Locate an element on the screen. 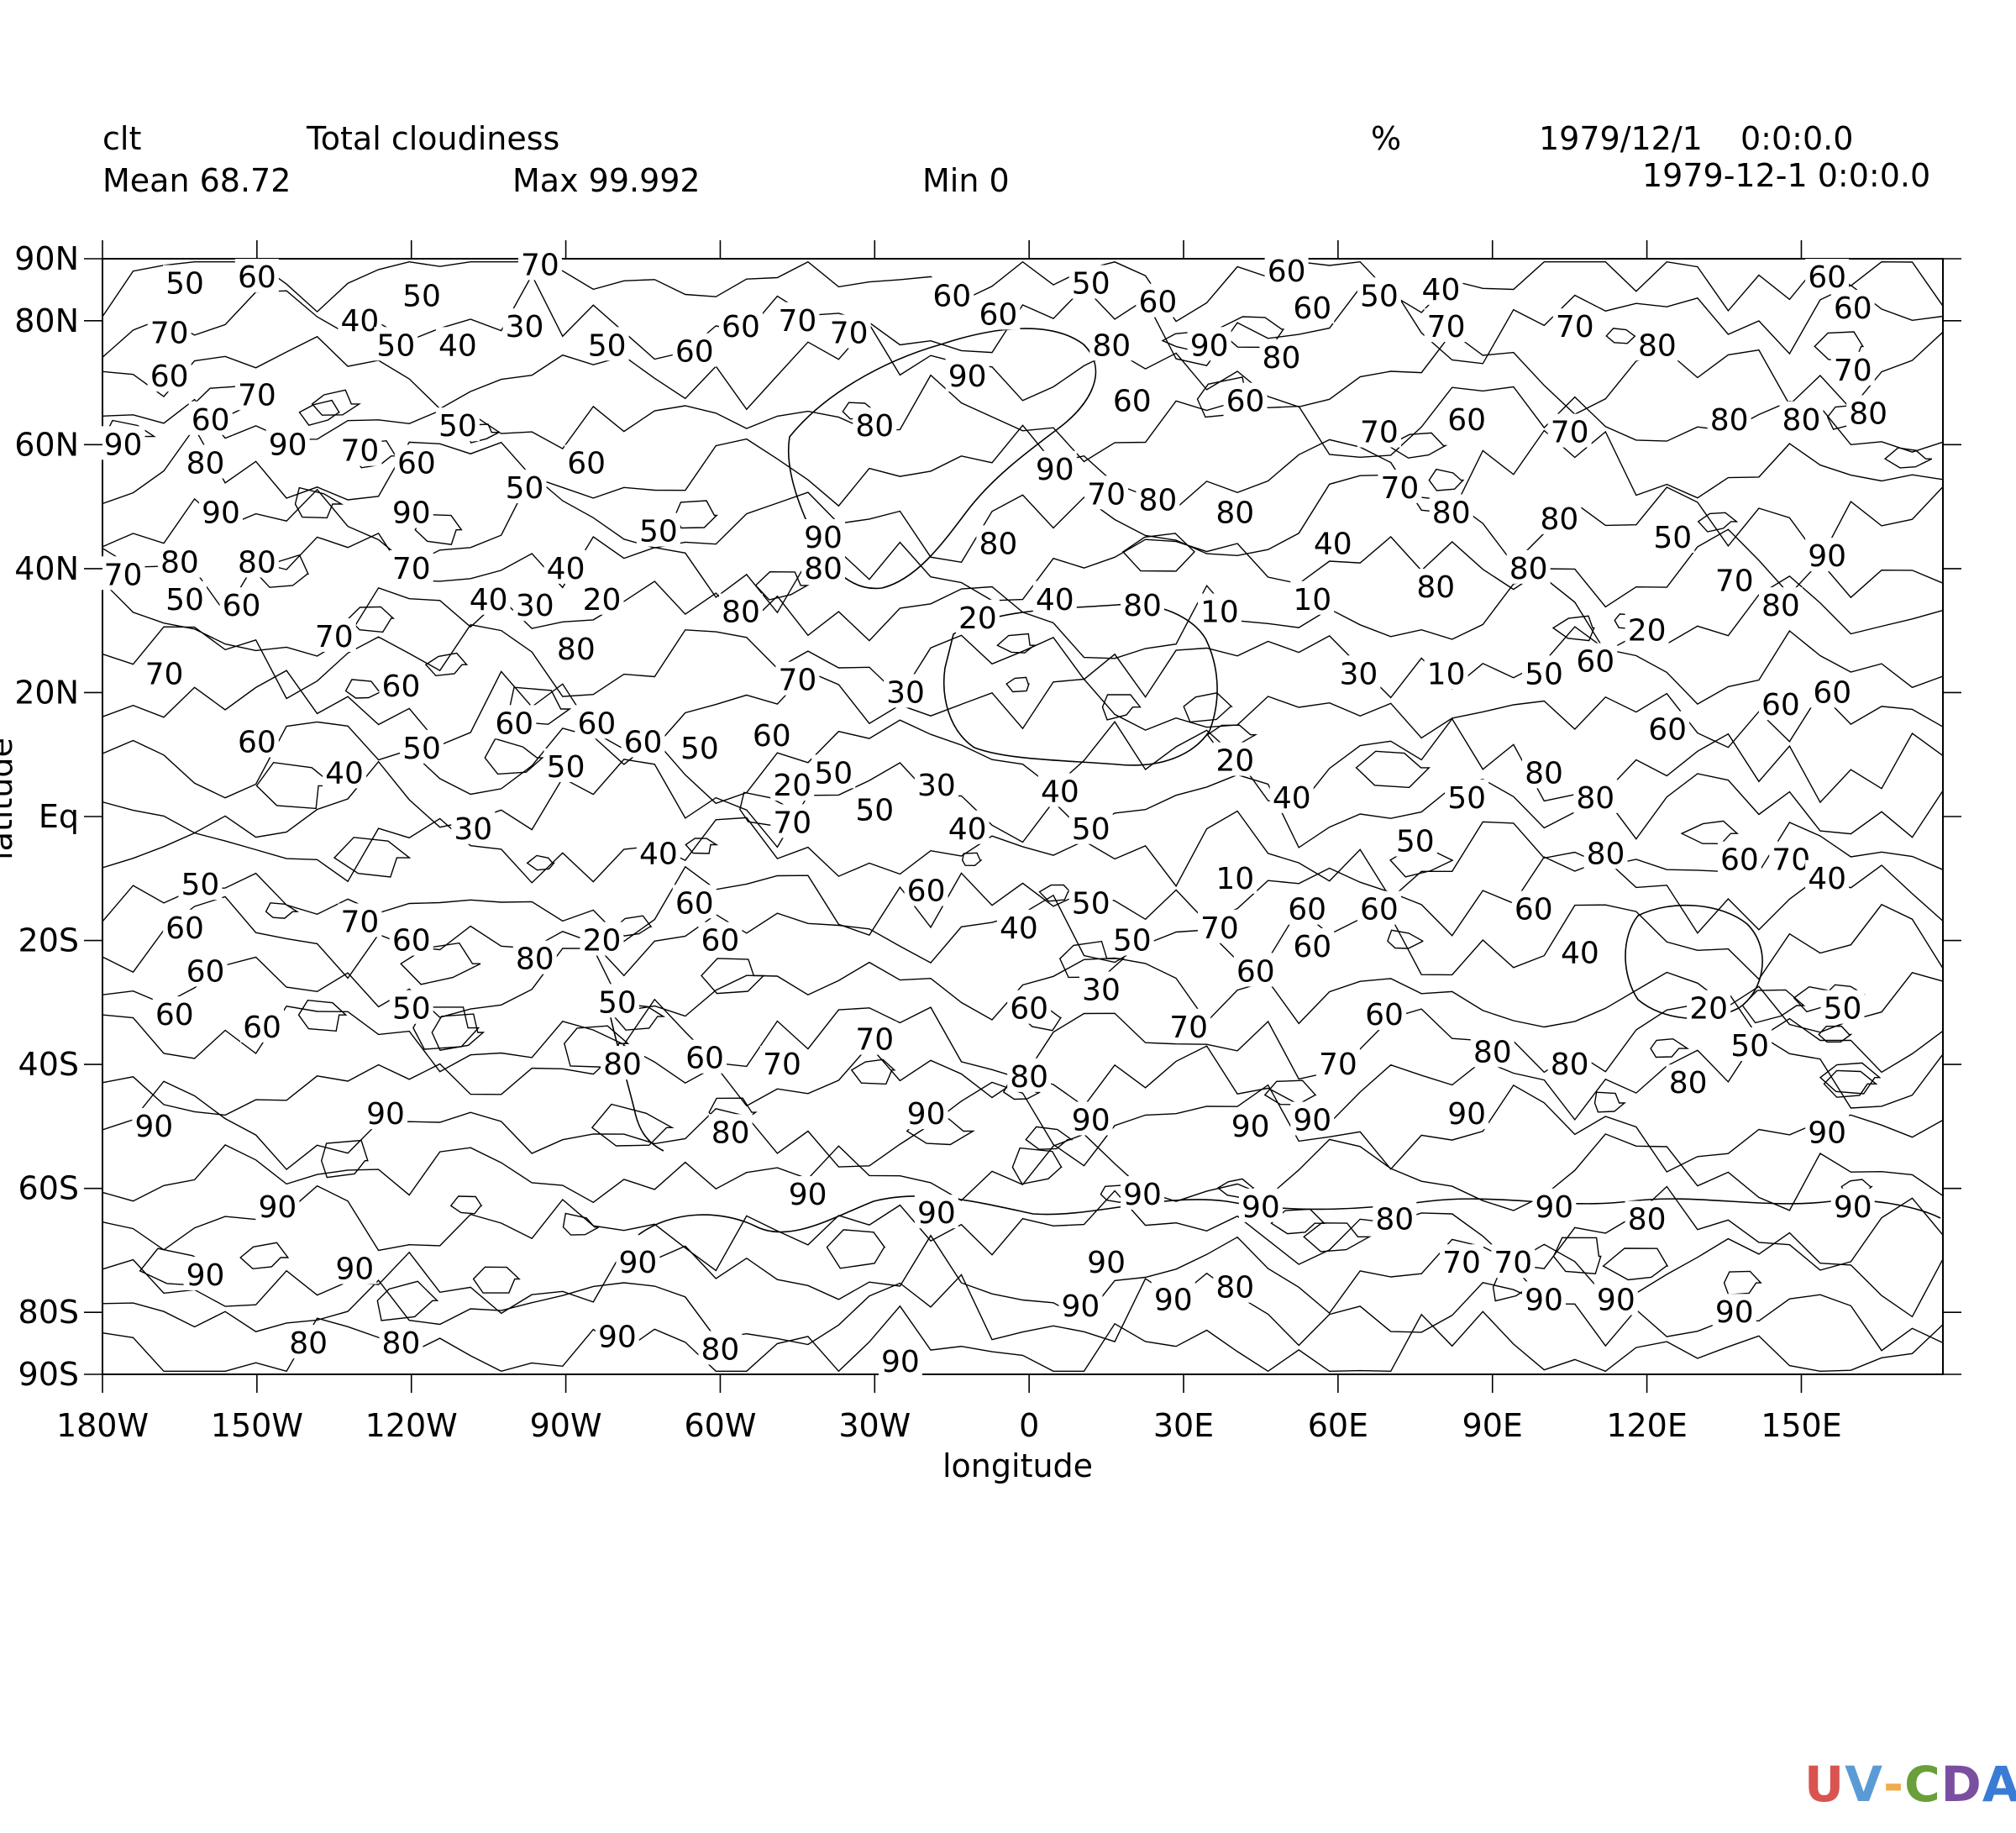  contour-label: 20 is located at coordinates (792, 786).